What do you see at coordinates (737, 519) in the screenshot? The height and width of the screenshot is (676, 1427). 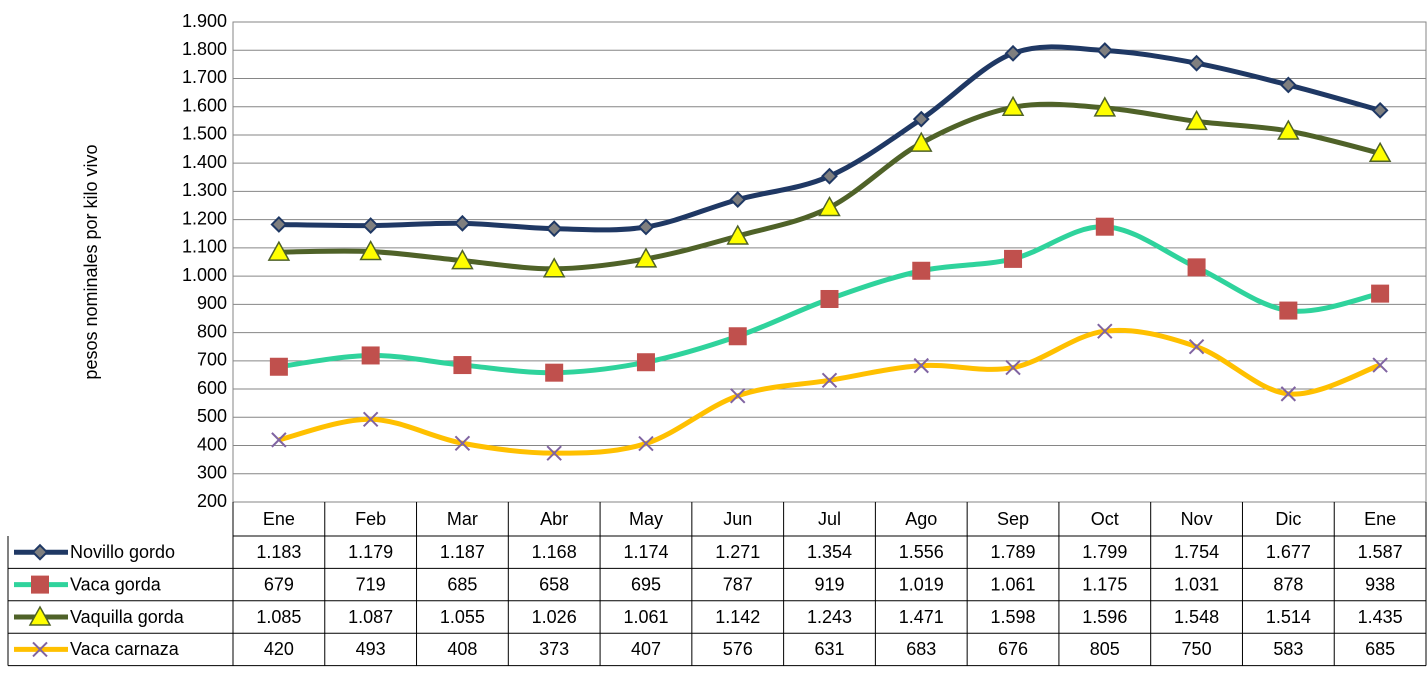 I see `category-label: Jun` at bounding box center [737, 519].